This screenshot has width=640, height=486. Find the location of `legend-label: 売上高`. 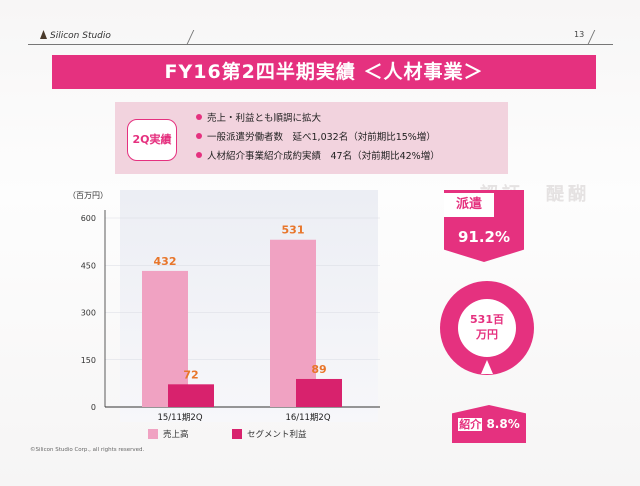

legend-label: 売上高 is located at coordinates (176, 435).